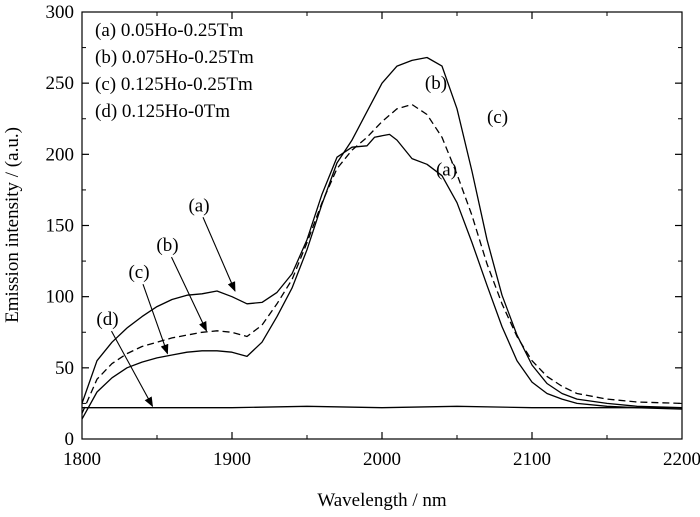 Image resolution: width=700 pixels, height=517 pixels. Describe the element at coordinates (60, 297) in the screenshot. I see `y-tick-label: 100` at that location.